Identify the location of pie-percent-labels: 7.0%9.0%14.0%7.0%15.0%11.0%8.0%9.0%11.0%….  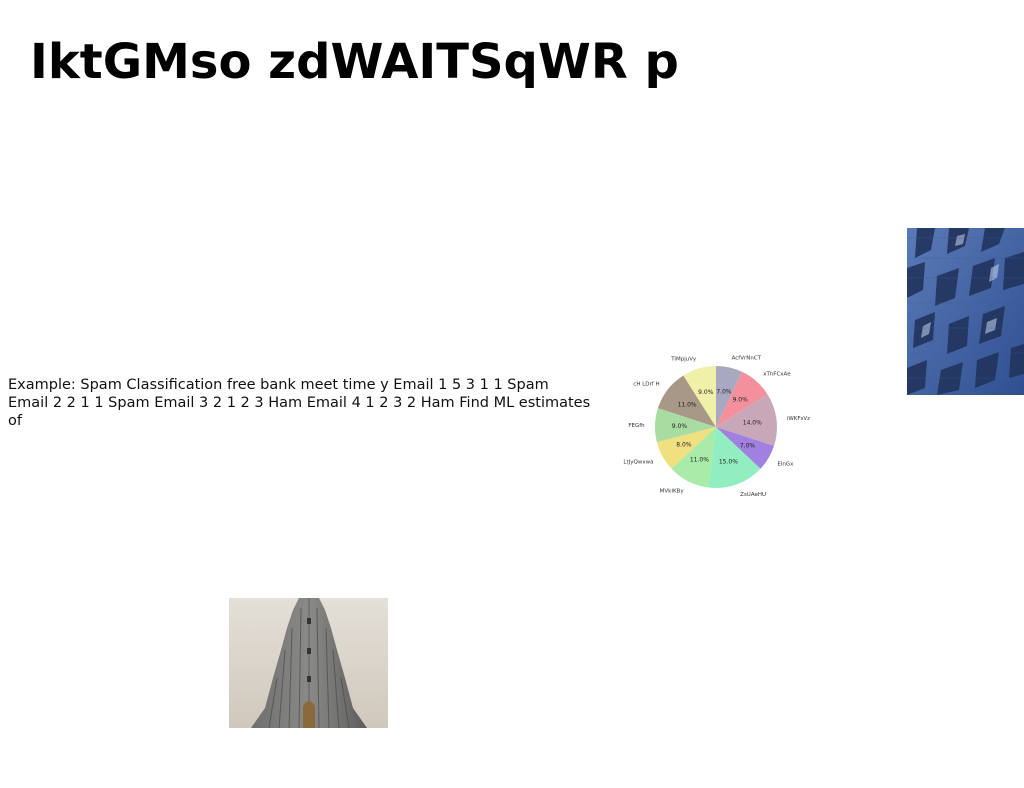
(717, 426).